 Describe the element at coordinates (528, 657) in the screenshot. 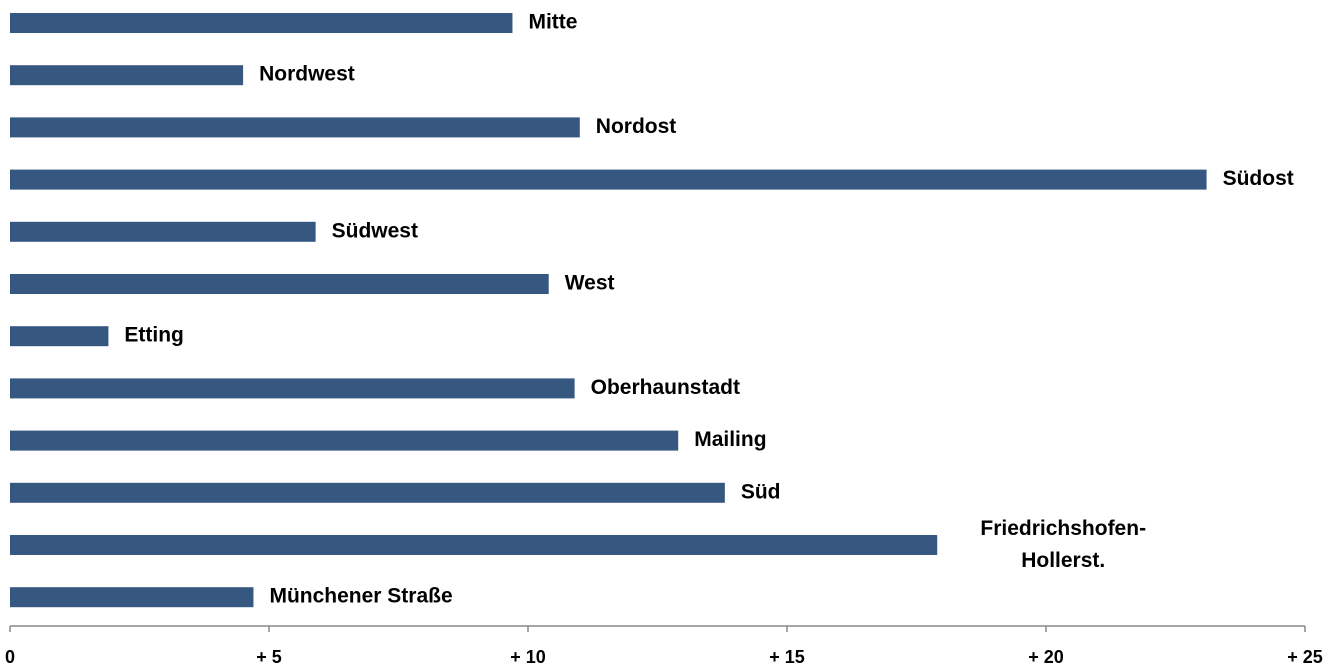

I see `x-tick-label: + 10` at that location.